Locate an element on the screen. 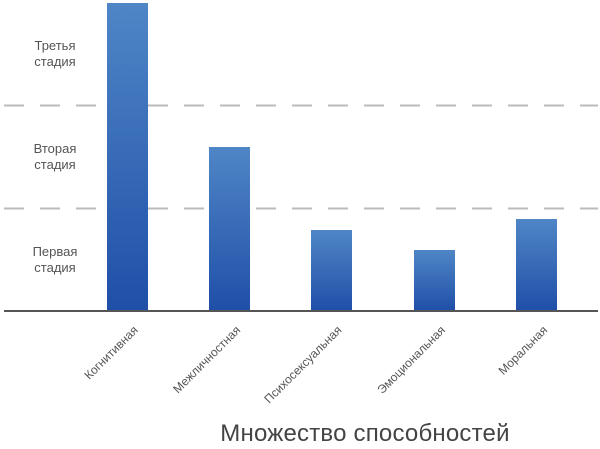  x-tick-label: Эмоциональная is located at coordinates (410, 360).